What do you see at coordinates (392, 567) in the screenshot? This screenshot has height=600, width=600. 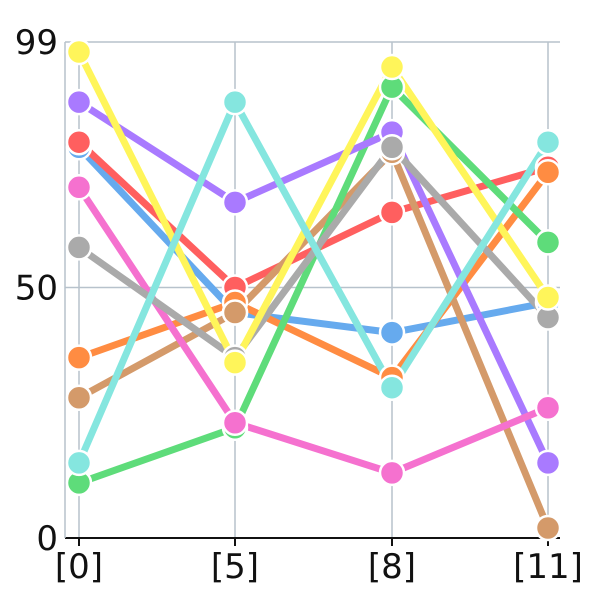 I see `x-tick-label-2: [8]` at bounding box center [392, 567].